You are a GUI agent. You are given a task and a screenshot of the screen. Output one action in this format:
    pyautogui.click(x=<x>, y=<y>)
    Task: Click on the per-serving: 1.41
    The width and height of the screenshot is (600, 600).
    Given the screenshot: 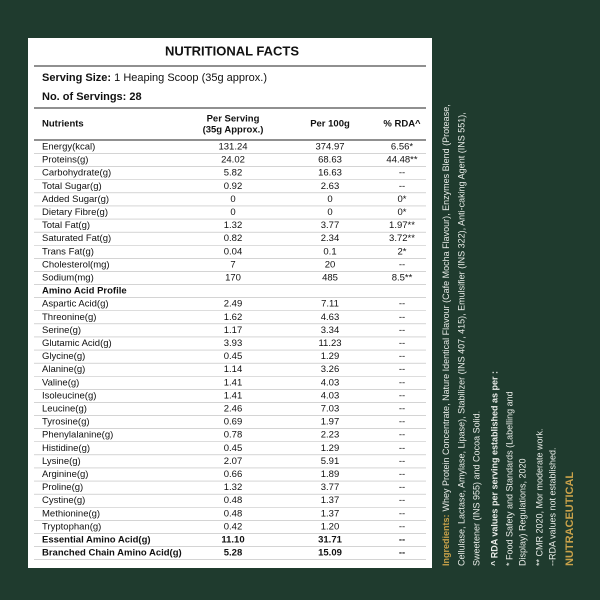 What is the action you would take?
    pyautogui.click(x=233, y=382)
    